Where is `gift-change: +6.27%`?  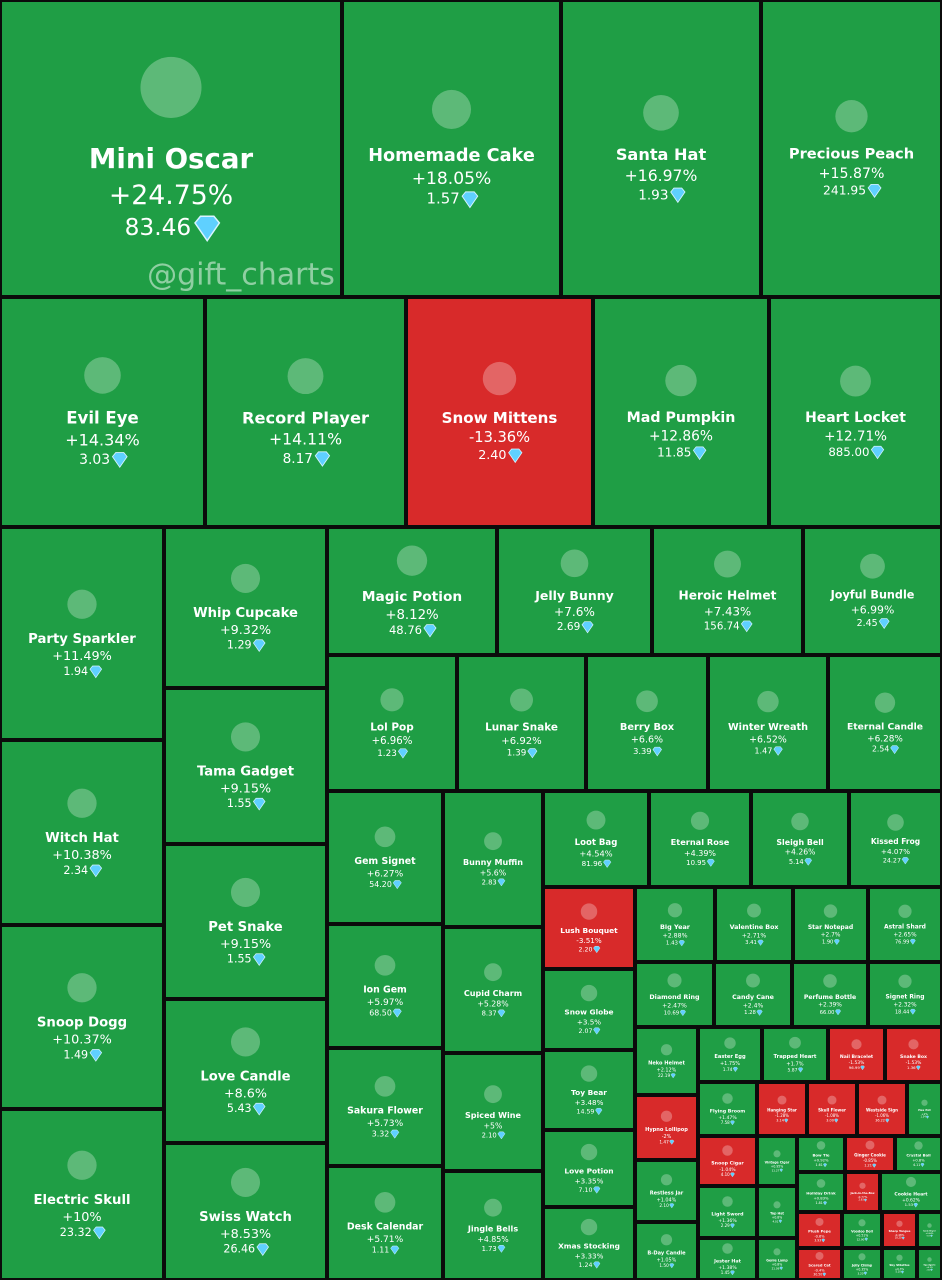
gift-change: +6.27% is located at coordinates (385, 874).